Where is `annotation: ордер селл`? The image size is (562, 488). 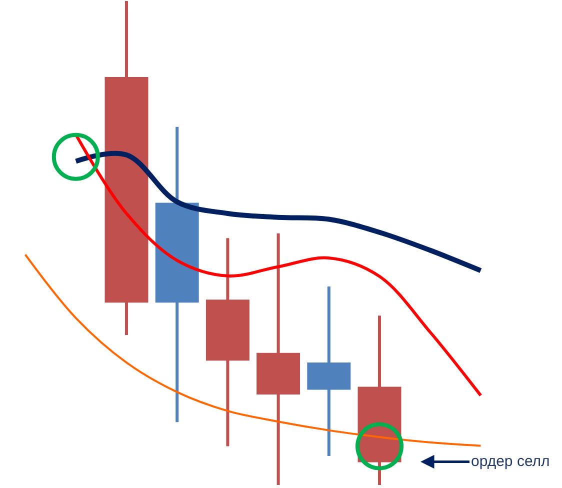 annotation: ордер селл is located at coordinates (510, 461).